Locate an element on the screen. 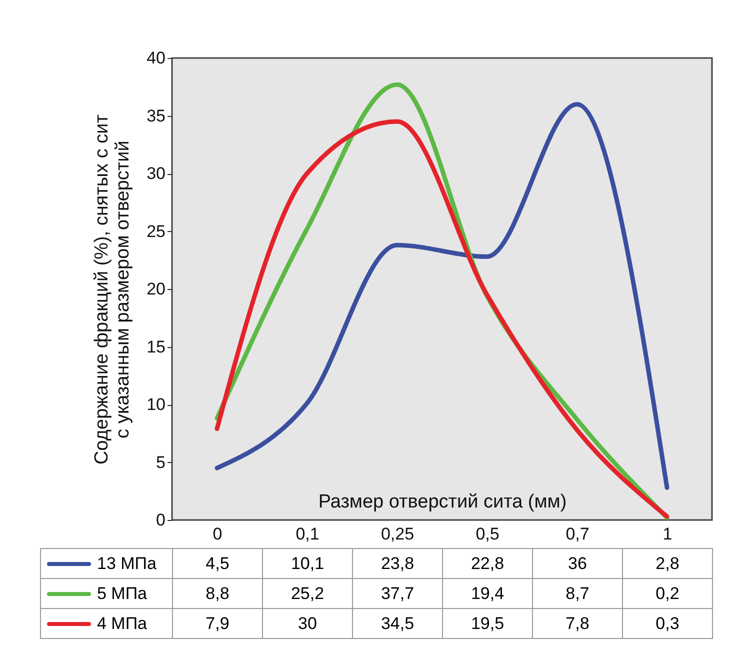 Image resolution: width=746 pixels, height=664 pixels. data-label: 8,8 is located at coordinates (217, 593).